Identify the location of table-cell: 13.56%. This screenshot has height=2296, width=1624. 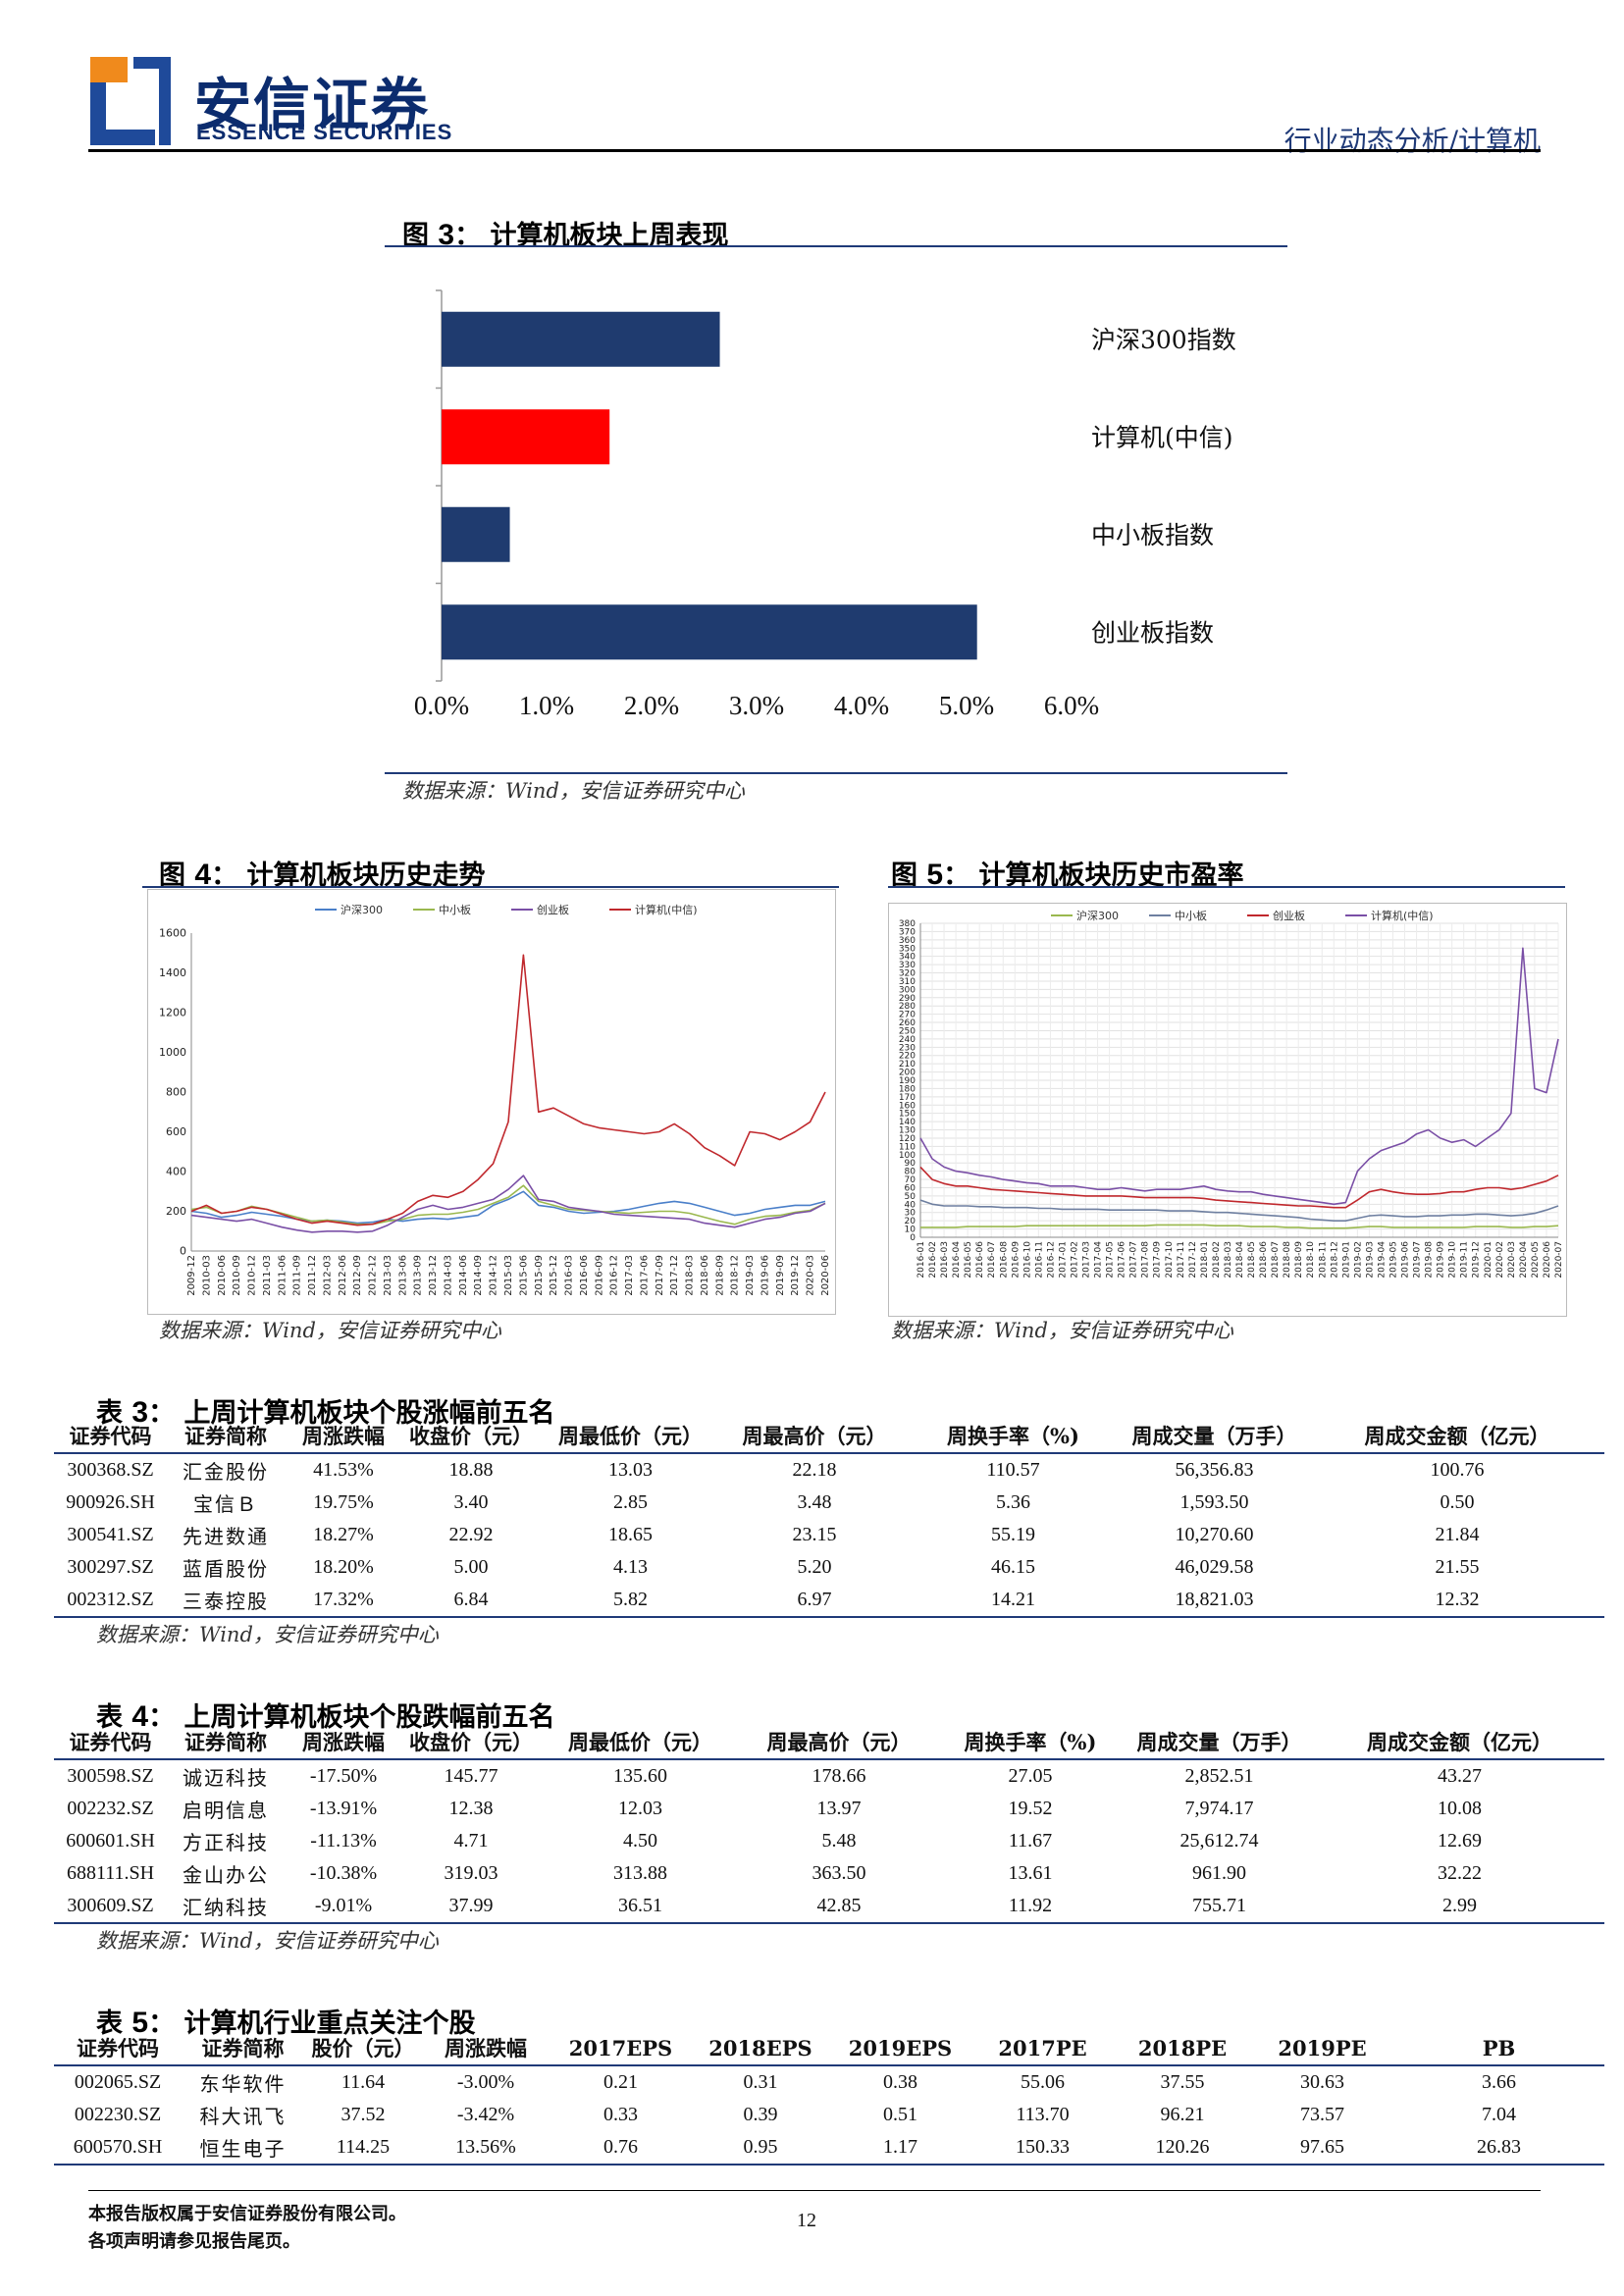
(486, 2148).